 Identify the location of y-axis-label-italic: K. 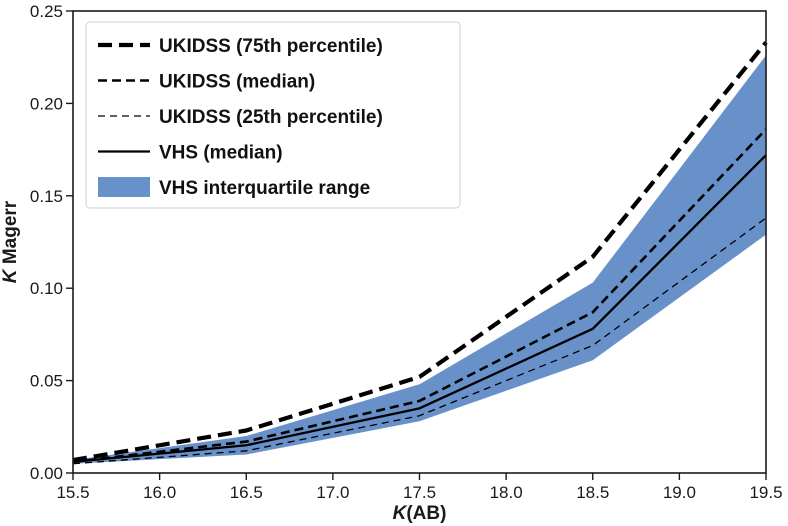
(10, 275).